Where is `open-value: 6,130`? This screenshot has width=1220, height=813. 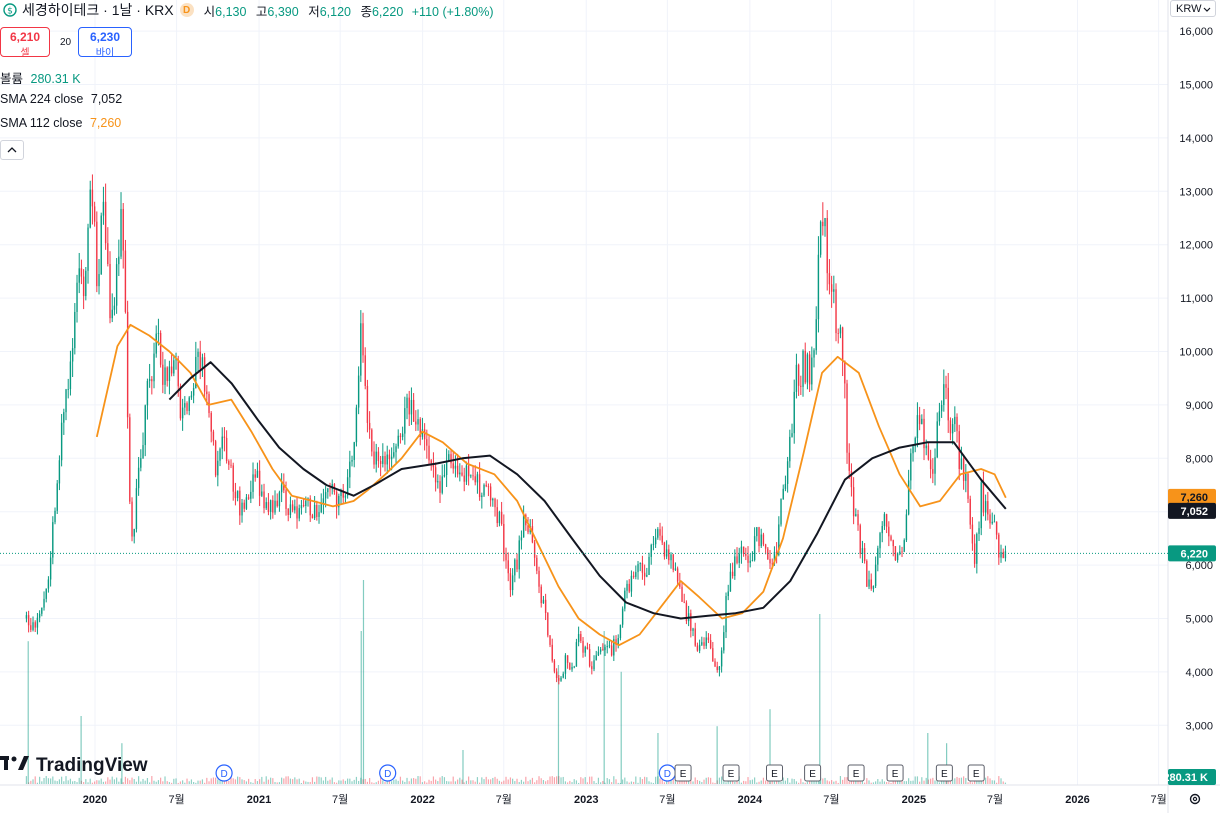 open-value: 6,130 is located at coordinates (231, 11).